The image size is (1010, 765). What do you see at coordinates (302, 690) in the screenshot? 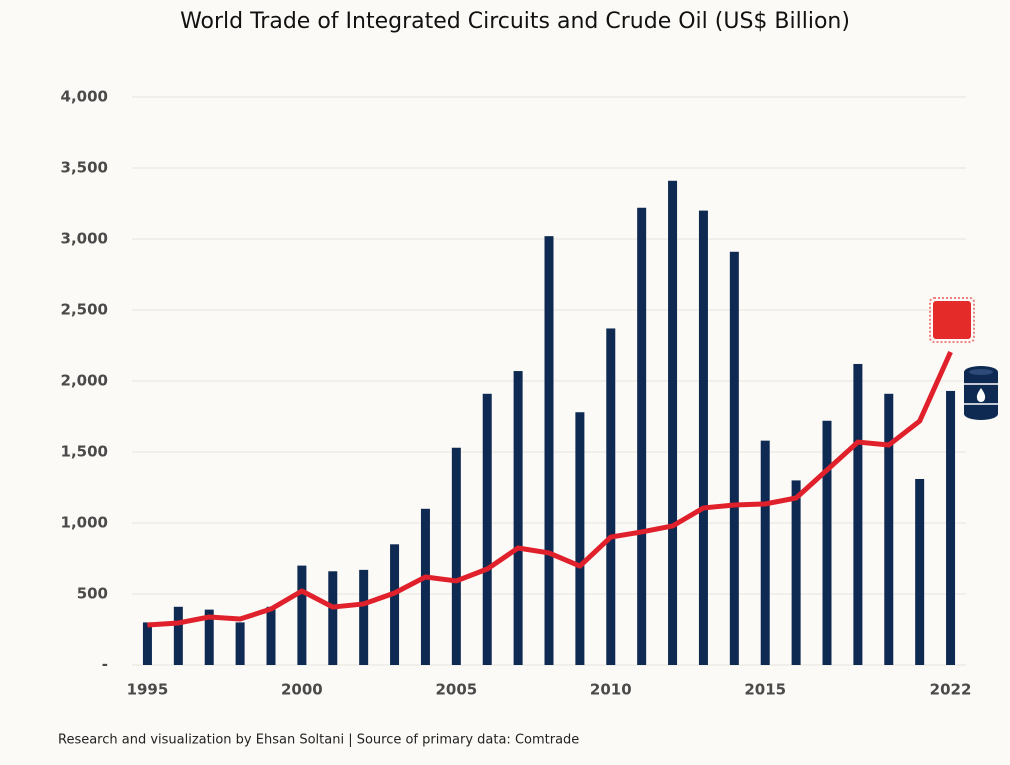
I see `x-tick-label: 2000` at bounding box center [302, 690].